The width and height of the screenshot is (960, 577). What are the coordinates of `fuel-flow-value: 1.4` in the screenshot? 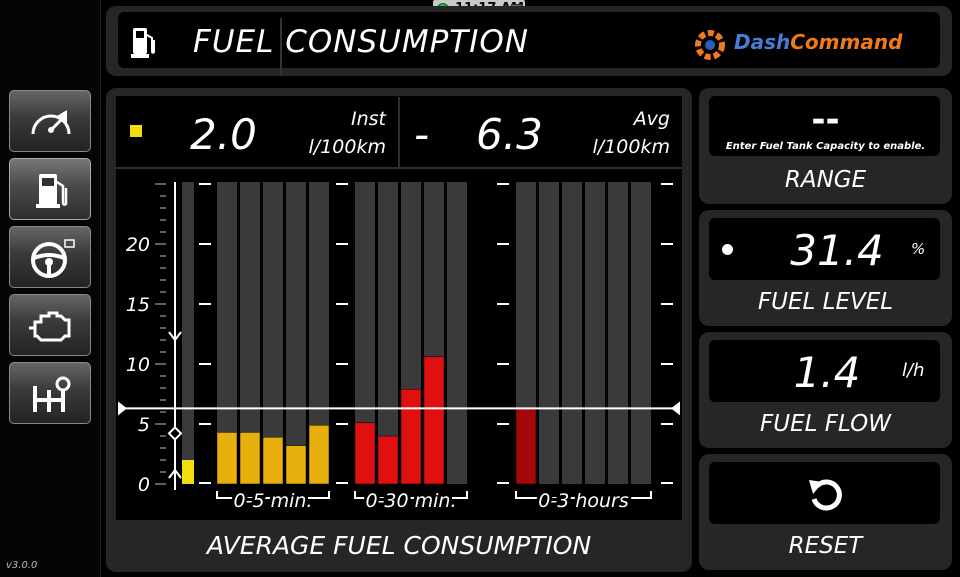 It's located at (827, 372).